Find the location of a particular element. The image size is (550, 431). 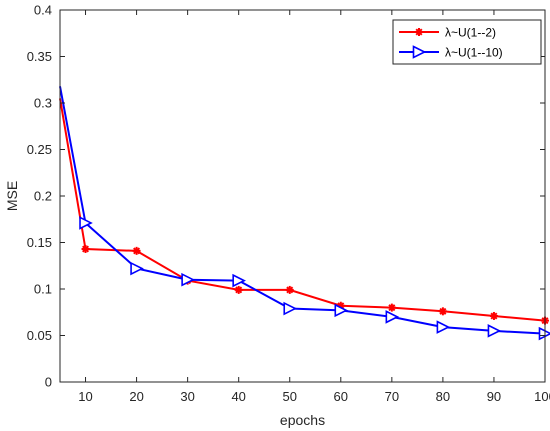

y-tick-label: 0.1 is located at coordinates (43, 289).